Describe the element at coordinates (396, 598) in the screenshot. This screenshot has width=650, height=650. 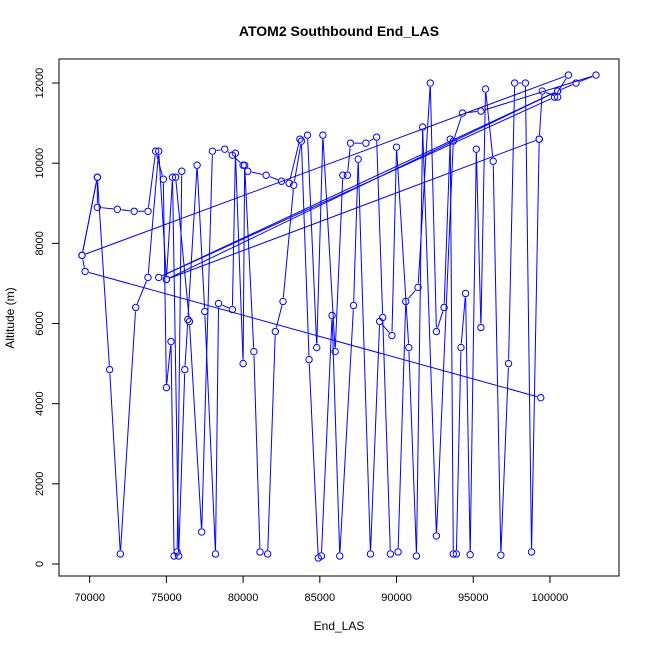
I see `x-tick-label: 90000` at that location.